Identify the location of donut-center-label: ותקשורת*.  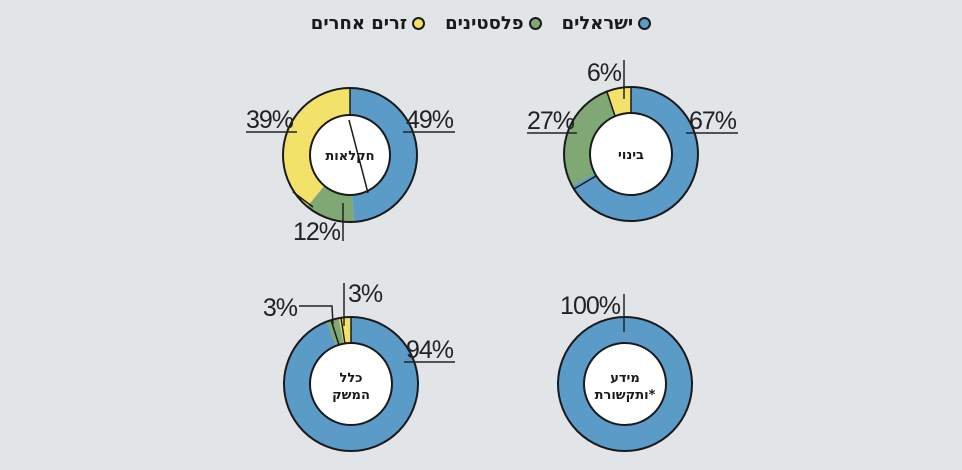
(625, 395).